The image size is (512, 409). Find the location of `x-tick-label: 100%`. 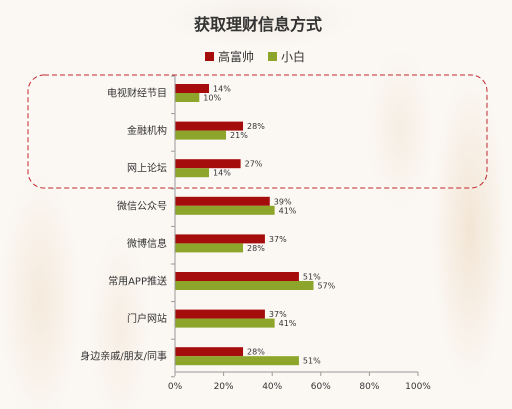

x-tick-label: 100% is located at coordinates (418, 387).